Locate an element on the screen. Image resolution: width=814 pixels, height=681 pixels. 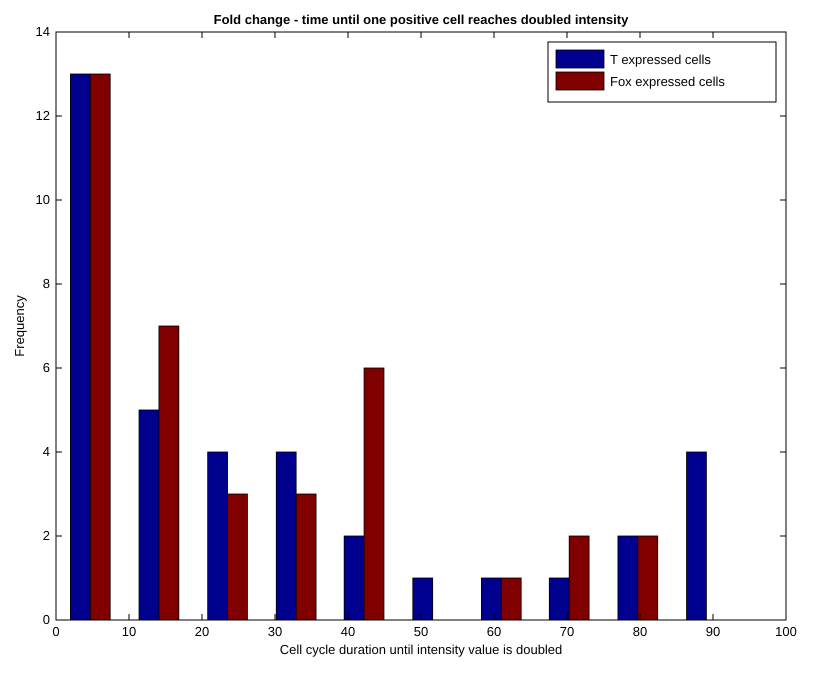
x-tick-label: 70 is located at coordinates (567, 631).